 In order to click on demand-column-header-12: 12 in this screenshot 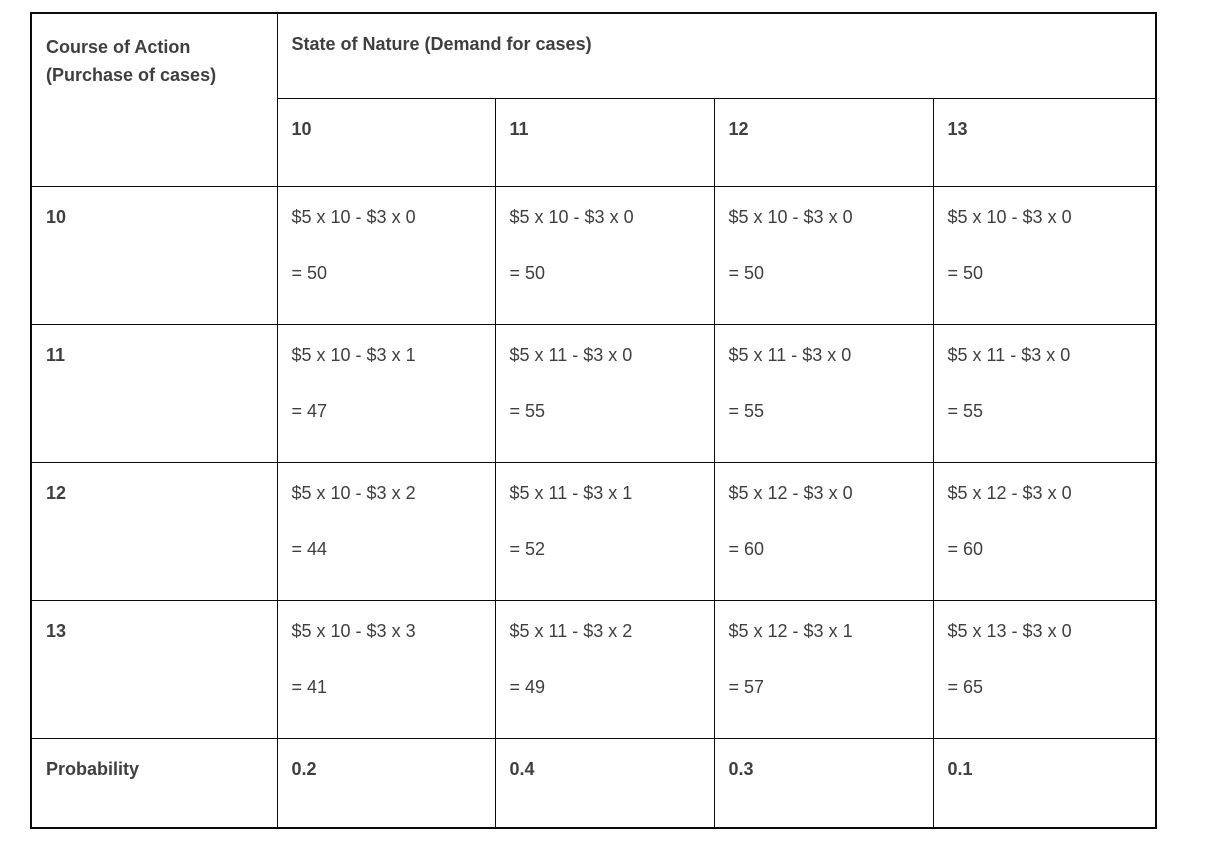, I will do `click(823, 142)`.